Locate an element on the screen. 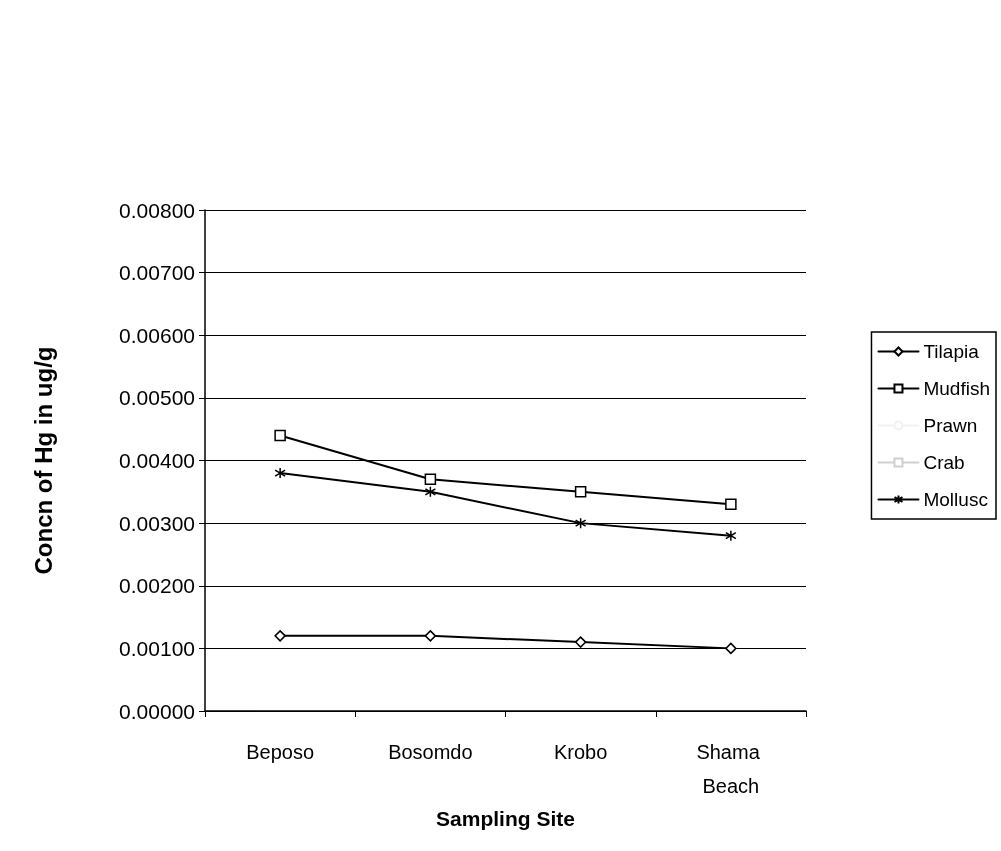  legend-label: Mollusc is located at coordinates (955, 499).